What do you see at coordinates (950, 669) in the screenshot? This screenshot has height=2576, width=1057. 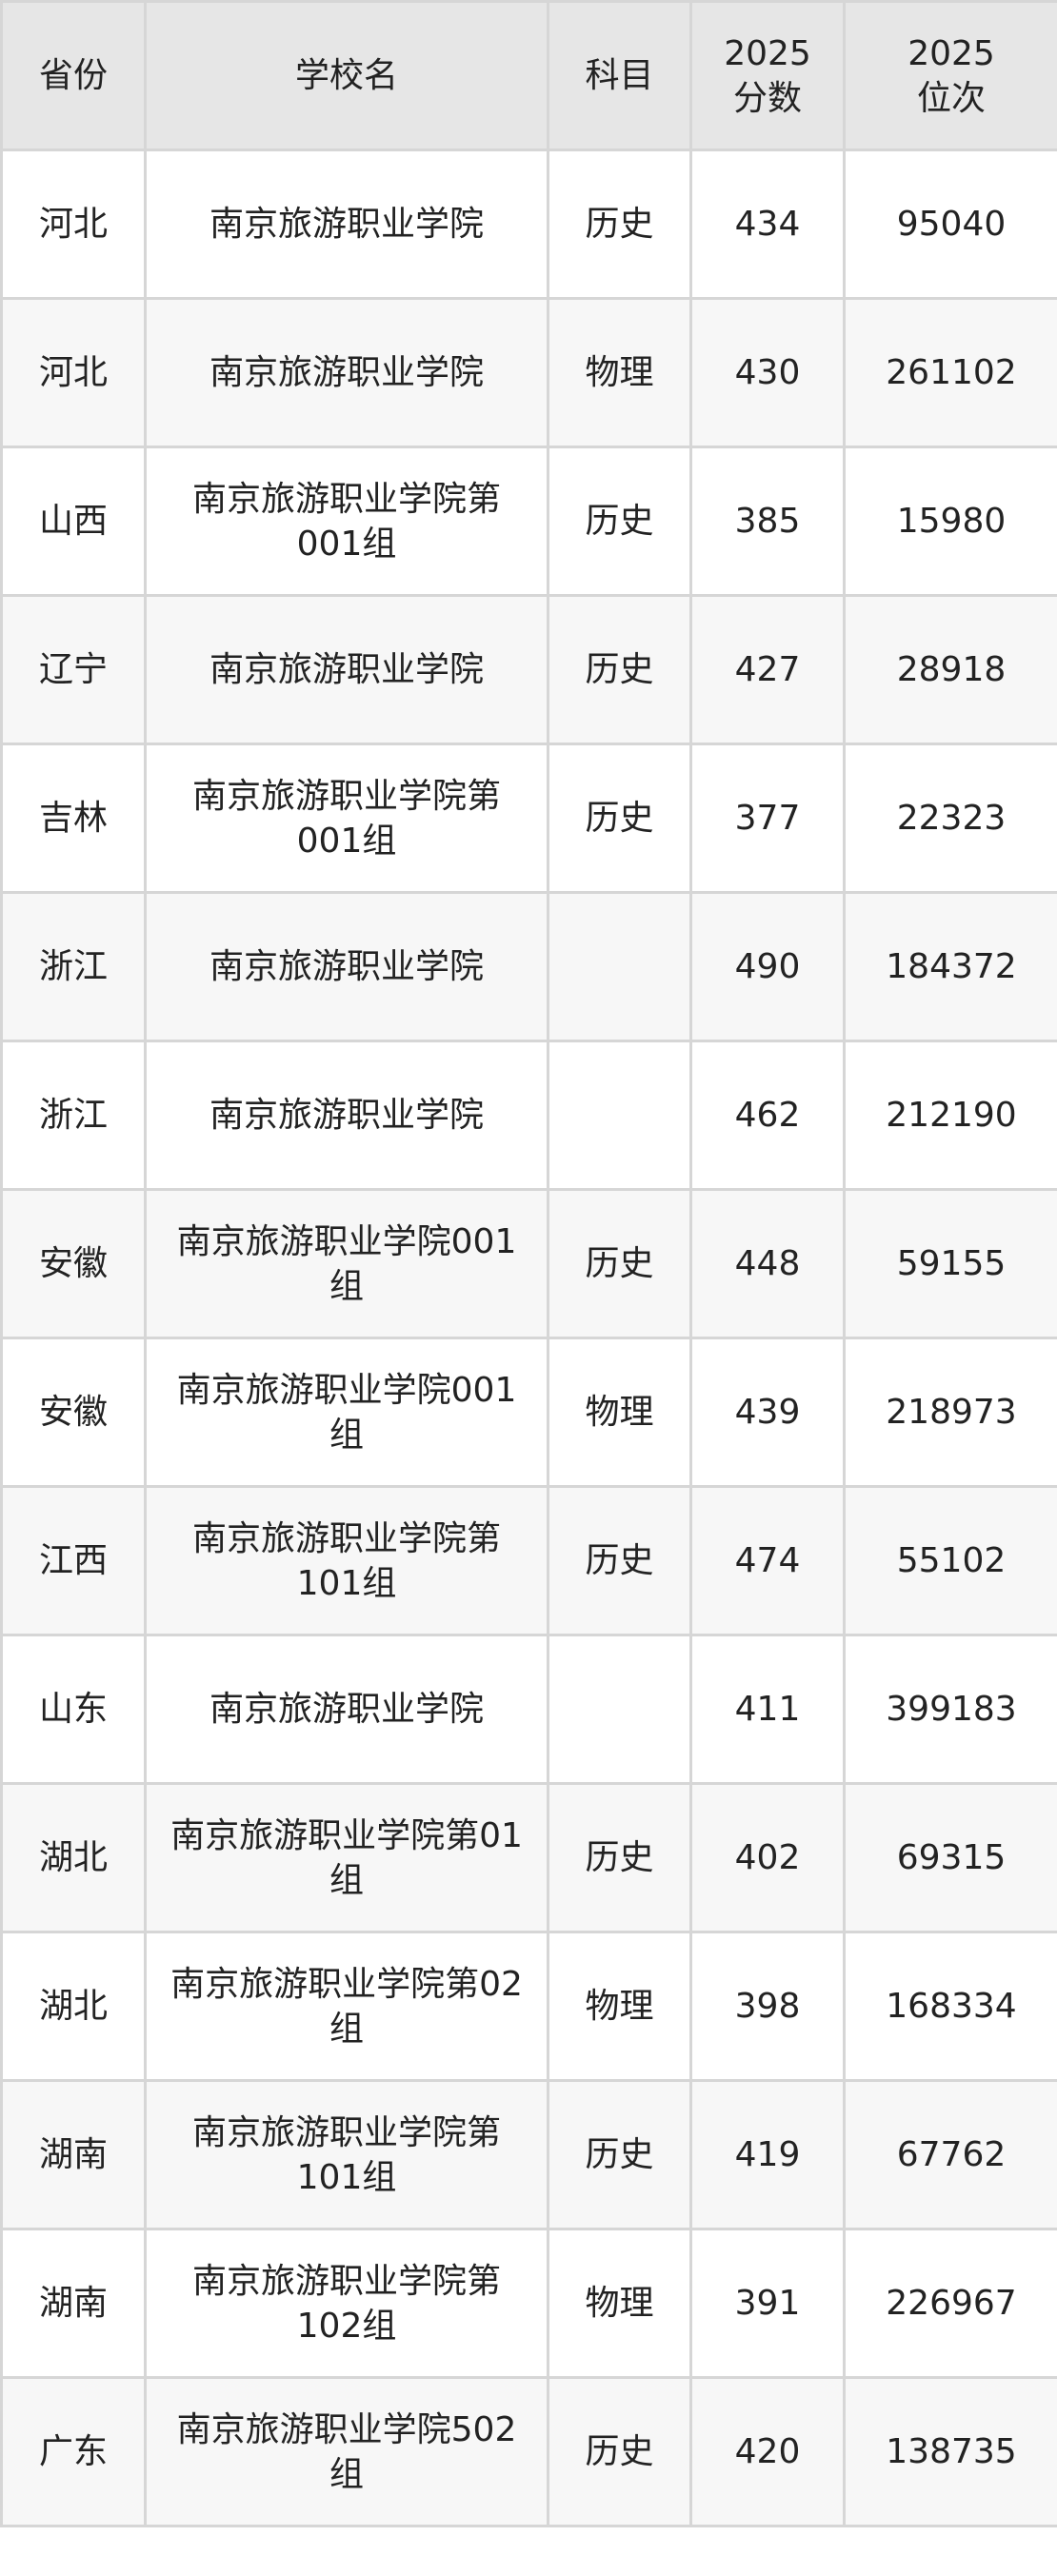 I see `cell-rank: 28918` at bounding box center [950, 669].